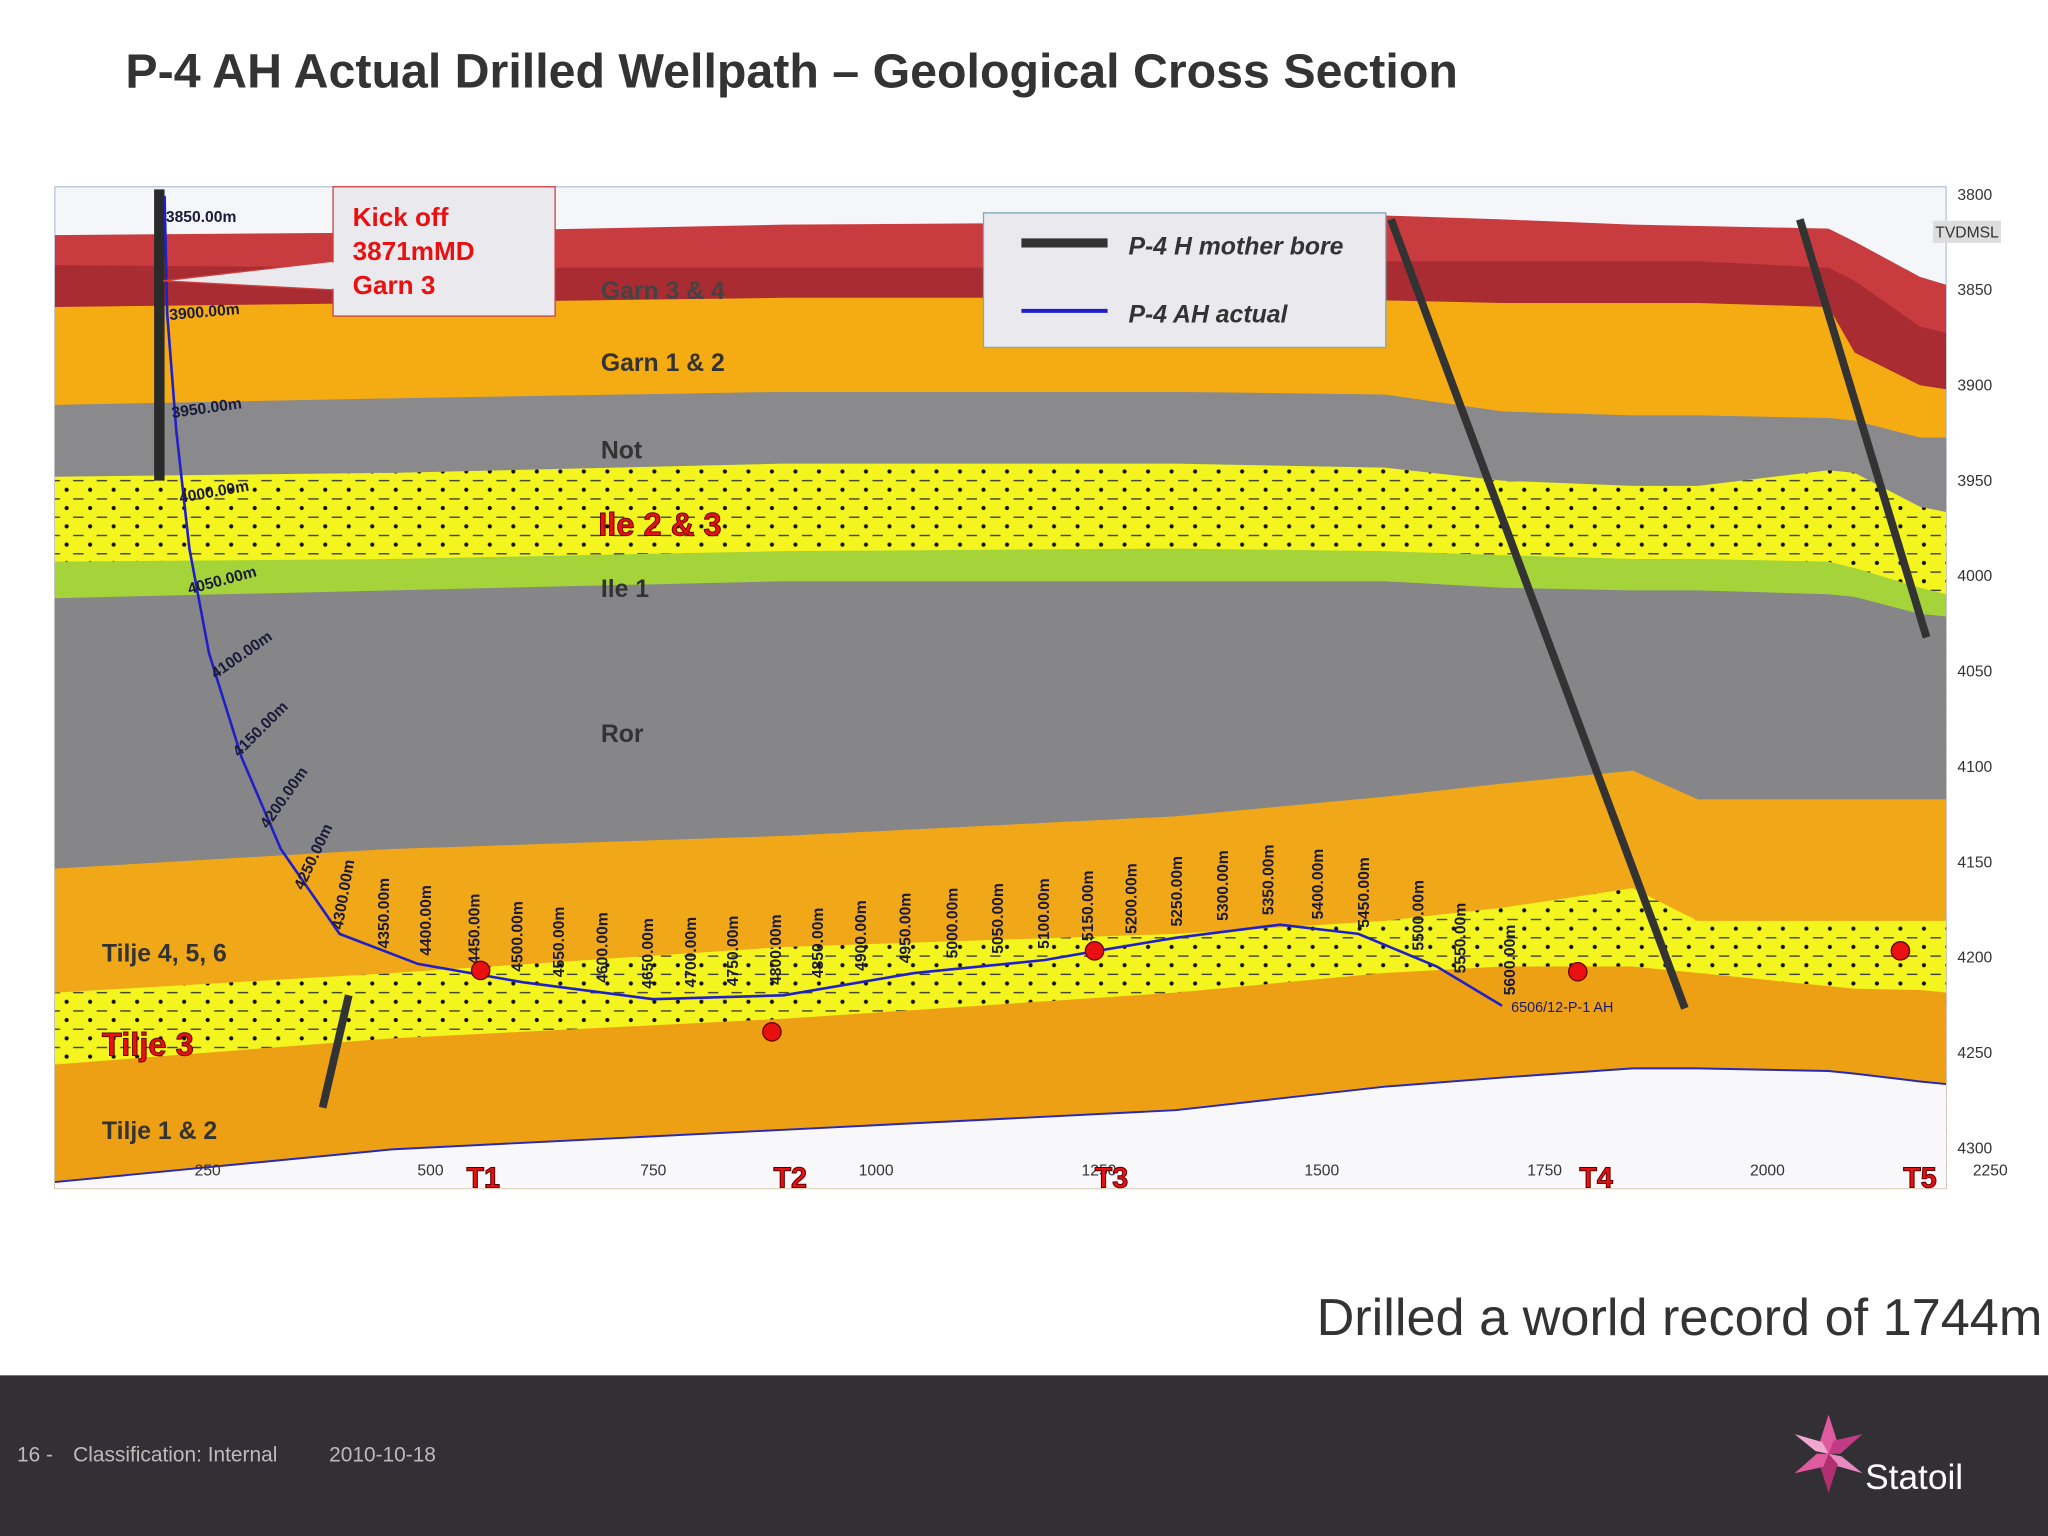  I want to click on md-label: 4900.00m, so click(861, 935).